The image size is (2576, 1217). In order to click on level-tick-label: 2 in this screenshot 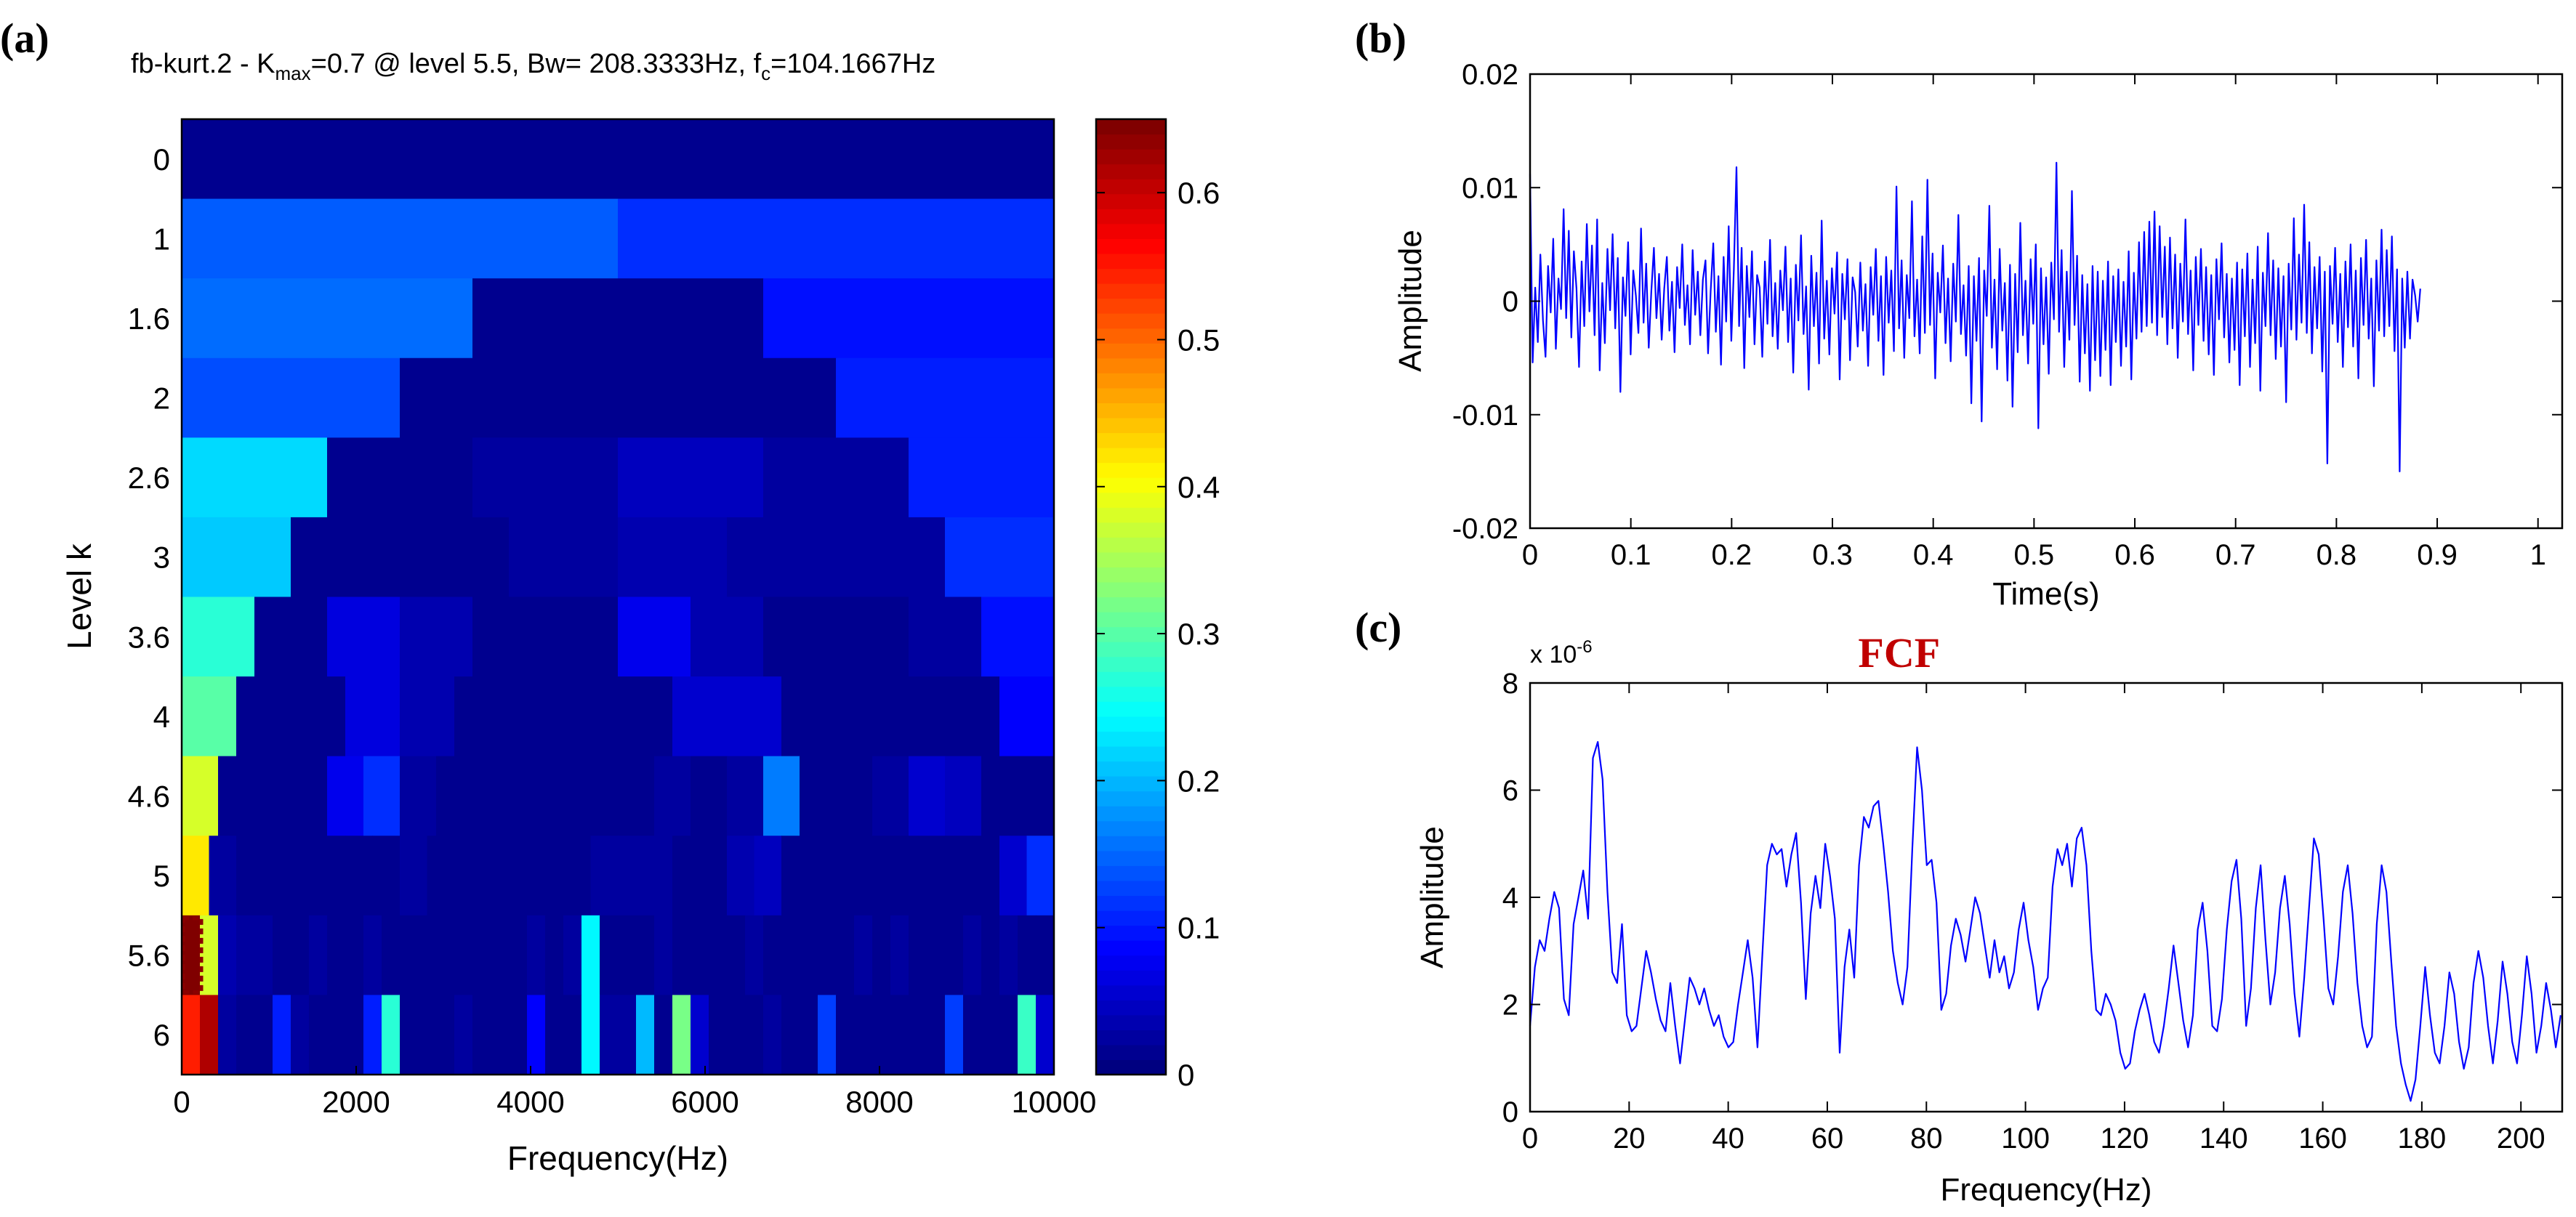, I will do `click(161, 398)`.